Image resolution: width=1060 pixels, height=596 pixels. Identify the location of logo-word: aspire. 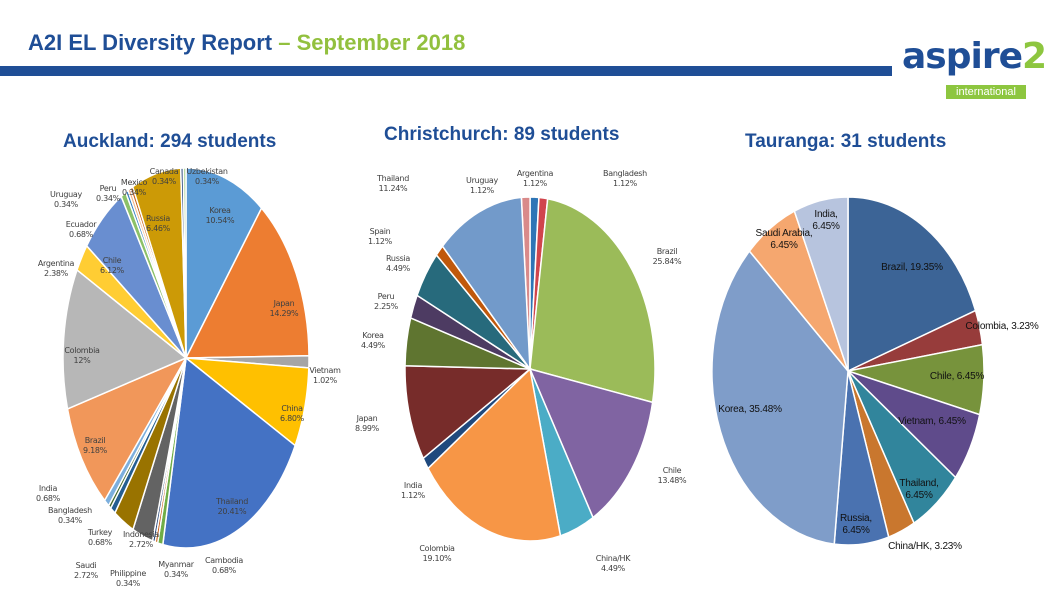
(962, 56).